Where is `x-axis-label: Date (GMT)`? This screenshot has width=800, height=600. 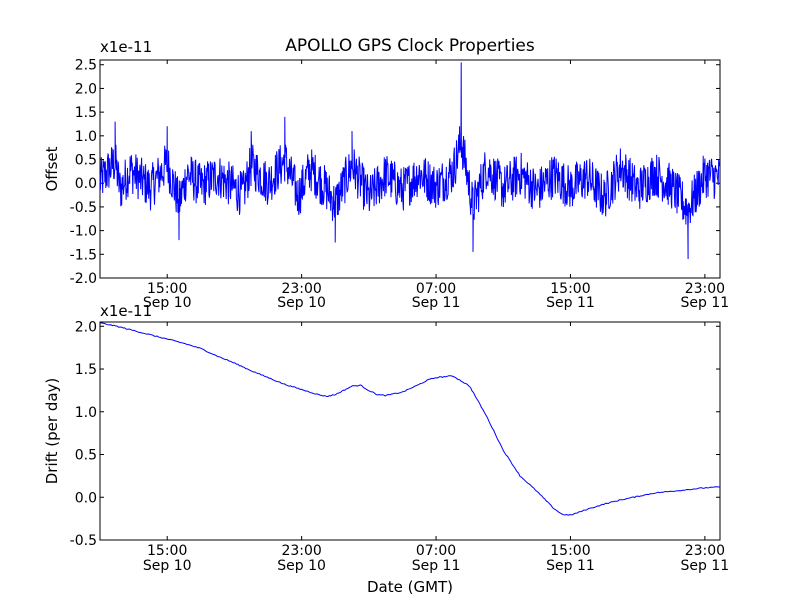 x-axis-label: Date (GMT) is located at coordinates (410, 587).